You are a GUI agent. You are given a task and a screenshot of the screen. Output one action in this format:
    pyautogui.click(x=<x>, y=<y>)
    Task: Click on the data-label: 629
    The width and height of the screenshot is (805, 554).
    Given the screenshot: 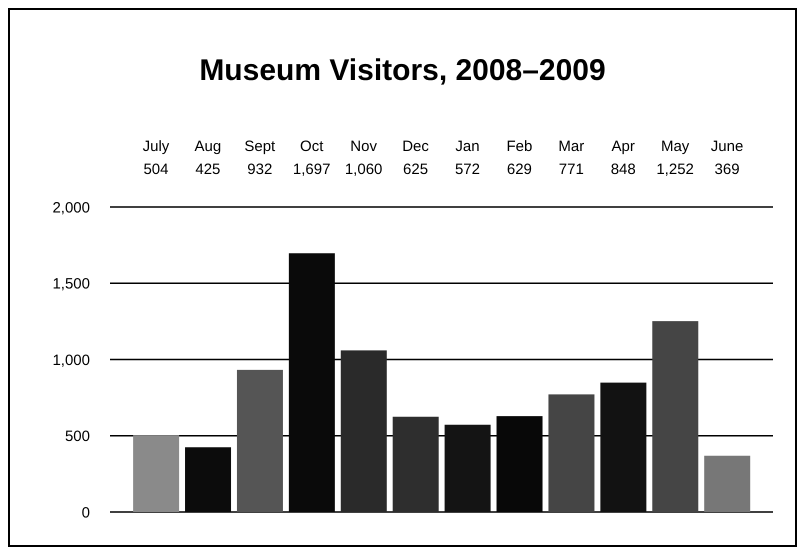 What is the action you would take?
    pyautogui.click(x=519, y=169)
    